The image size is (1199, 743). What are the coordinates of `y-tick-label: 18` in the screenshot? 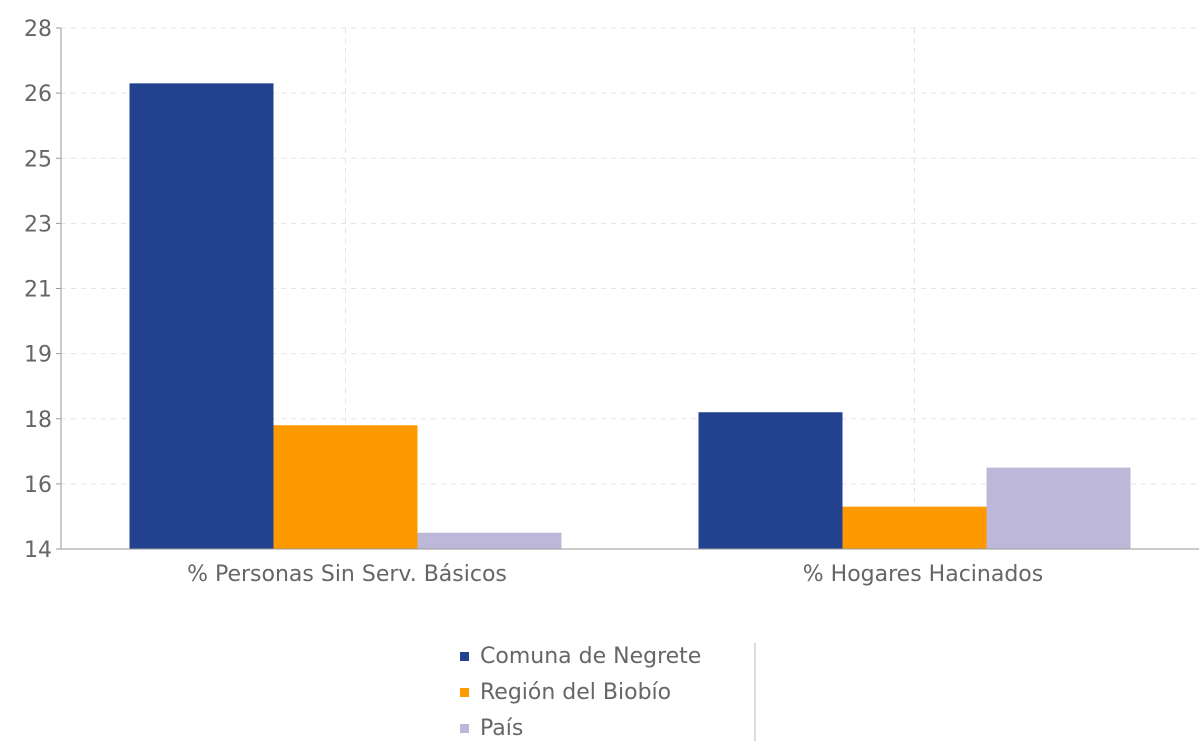 It's located at (38, 420).